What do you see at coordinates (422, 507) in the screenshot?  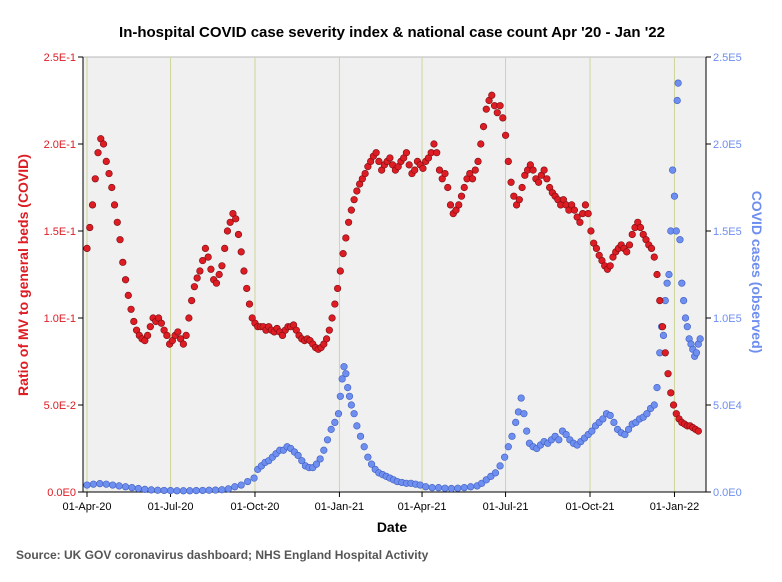 I see `x-tick-label: 01-Apr-21` at bounding box center [422, 507].